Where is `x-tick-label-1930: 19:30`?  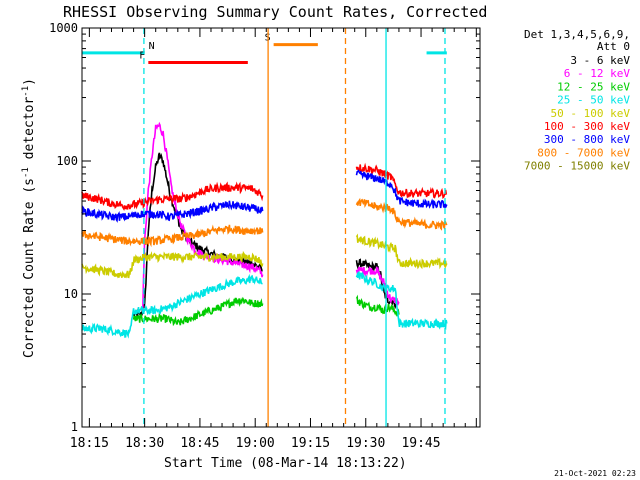
x-tick-label-1930: 19:30 is located at coordinates (365, 443).